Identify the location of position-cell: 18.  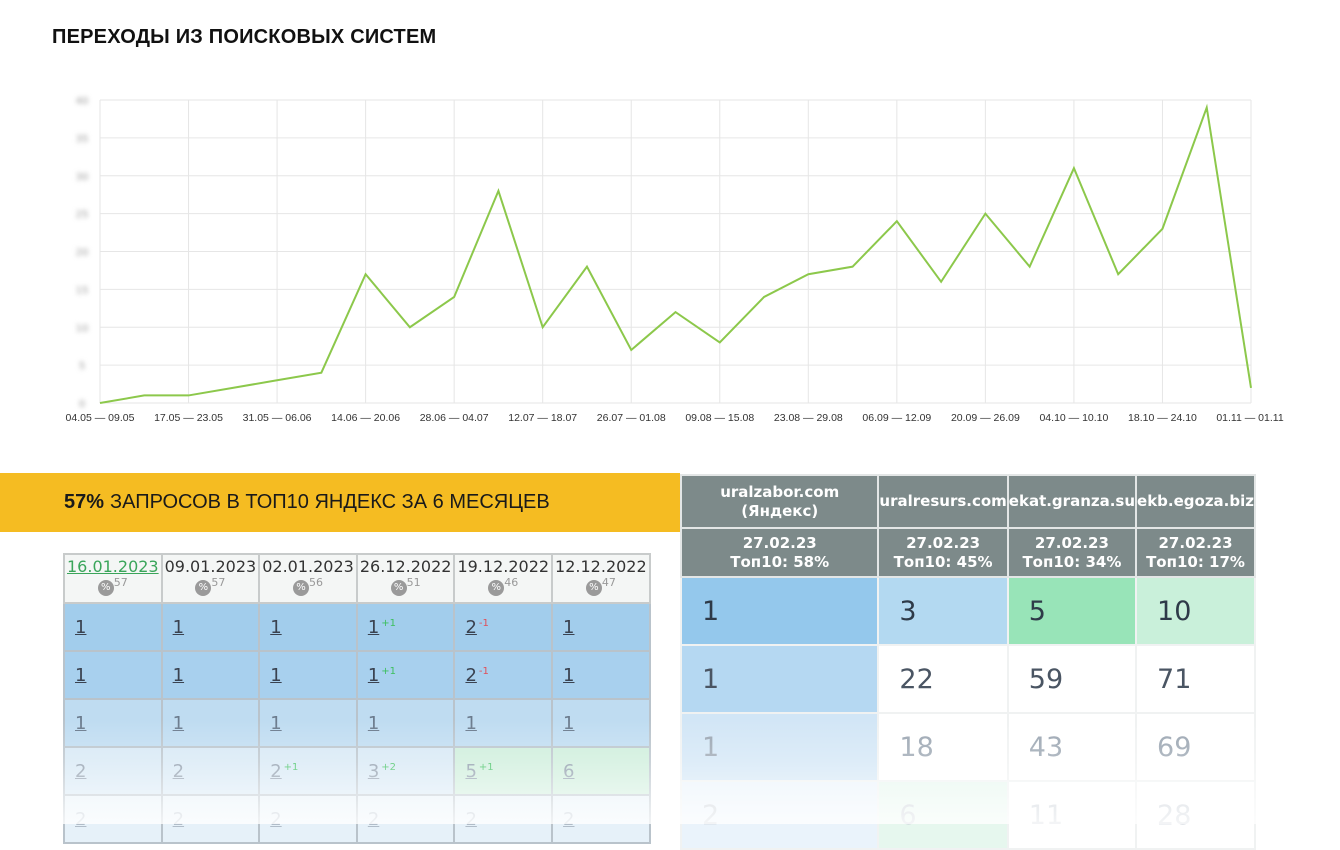
(942, 747).